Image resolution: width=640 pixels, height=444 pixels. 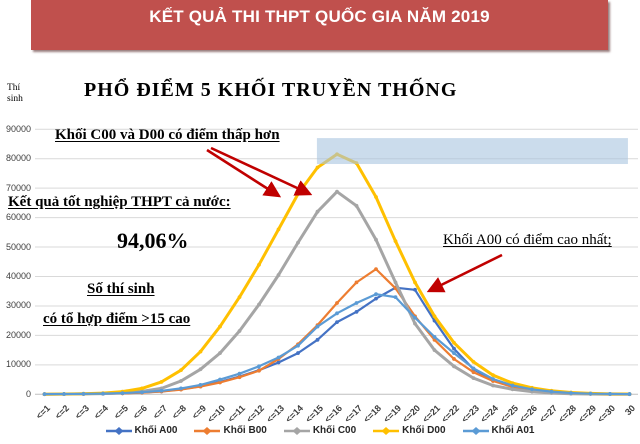 I want to click on legend-item-khối-b00: Khối B00, so click(x=230, y=430).